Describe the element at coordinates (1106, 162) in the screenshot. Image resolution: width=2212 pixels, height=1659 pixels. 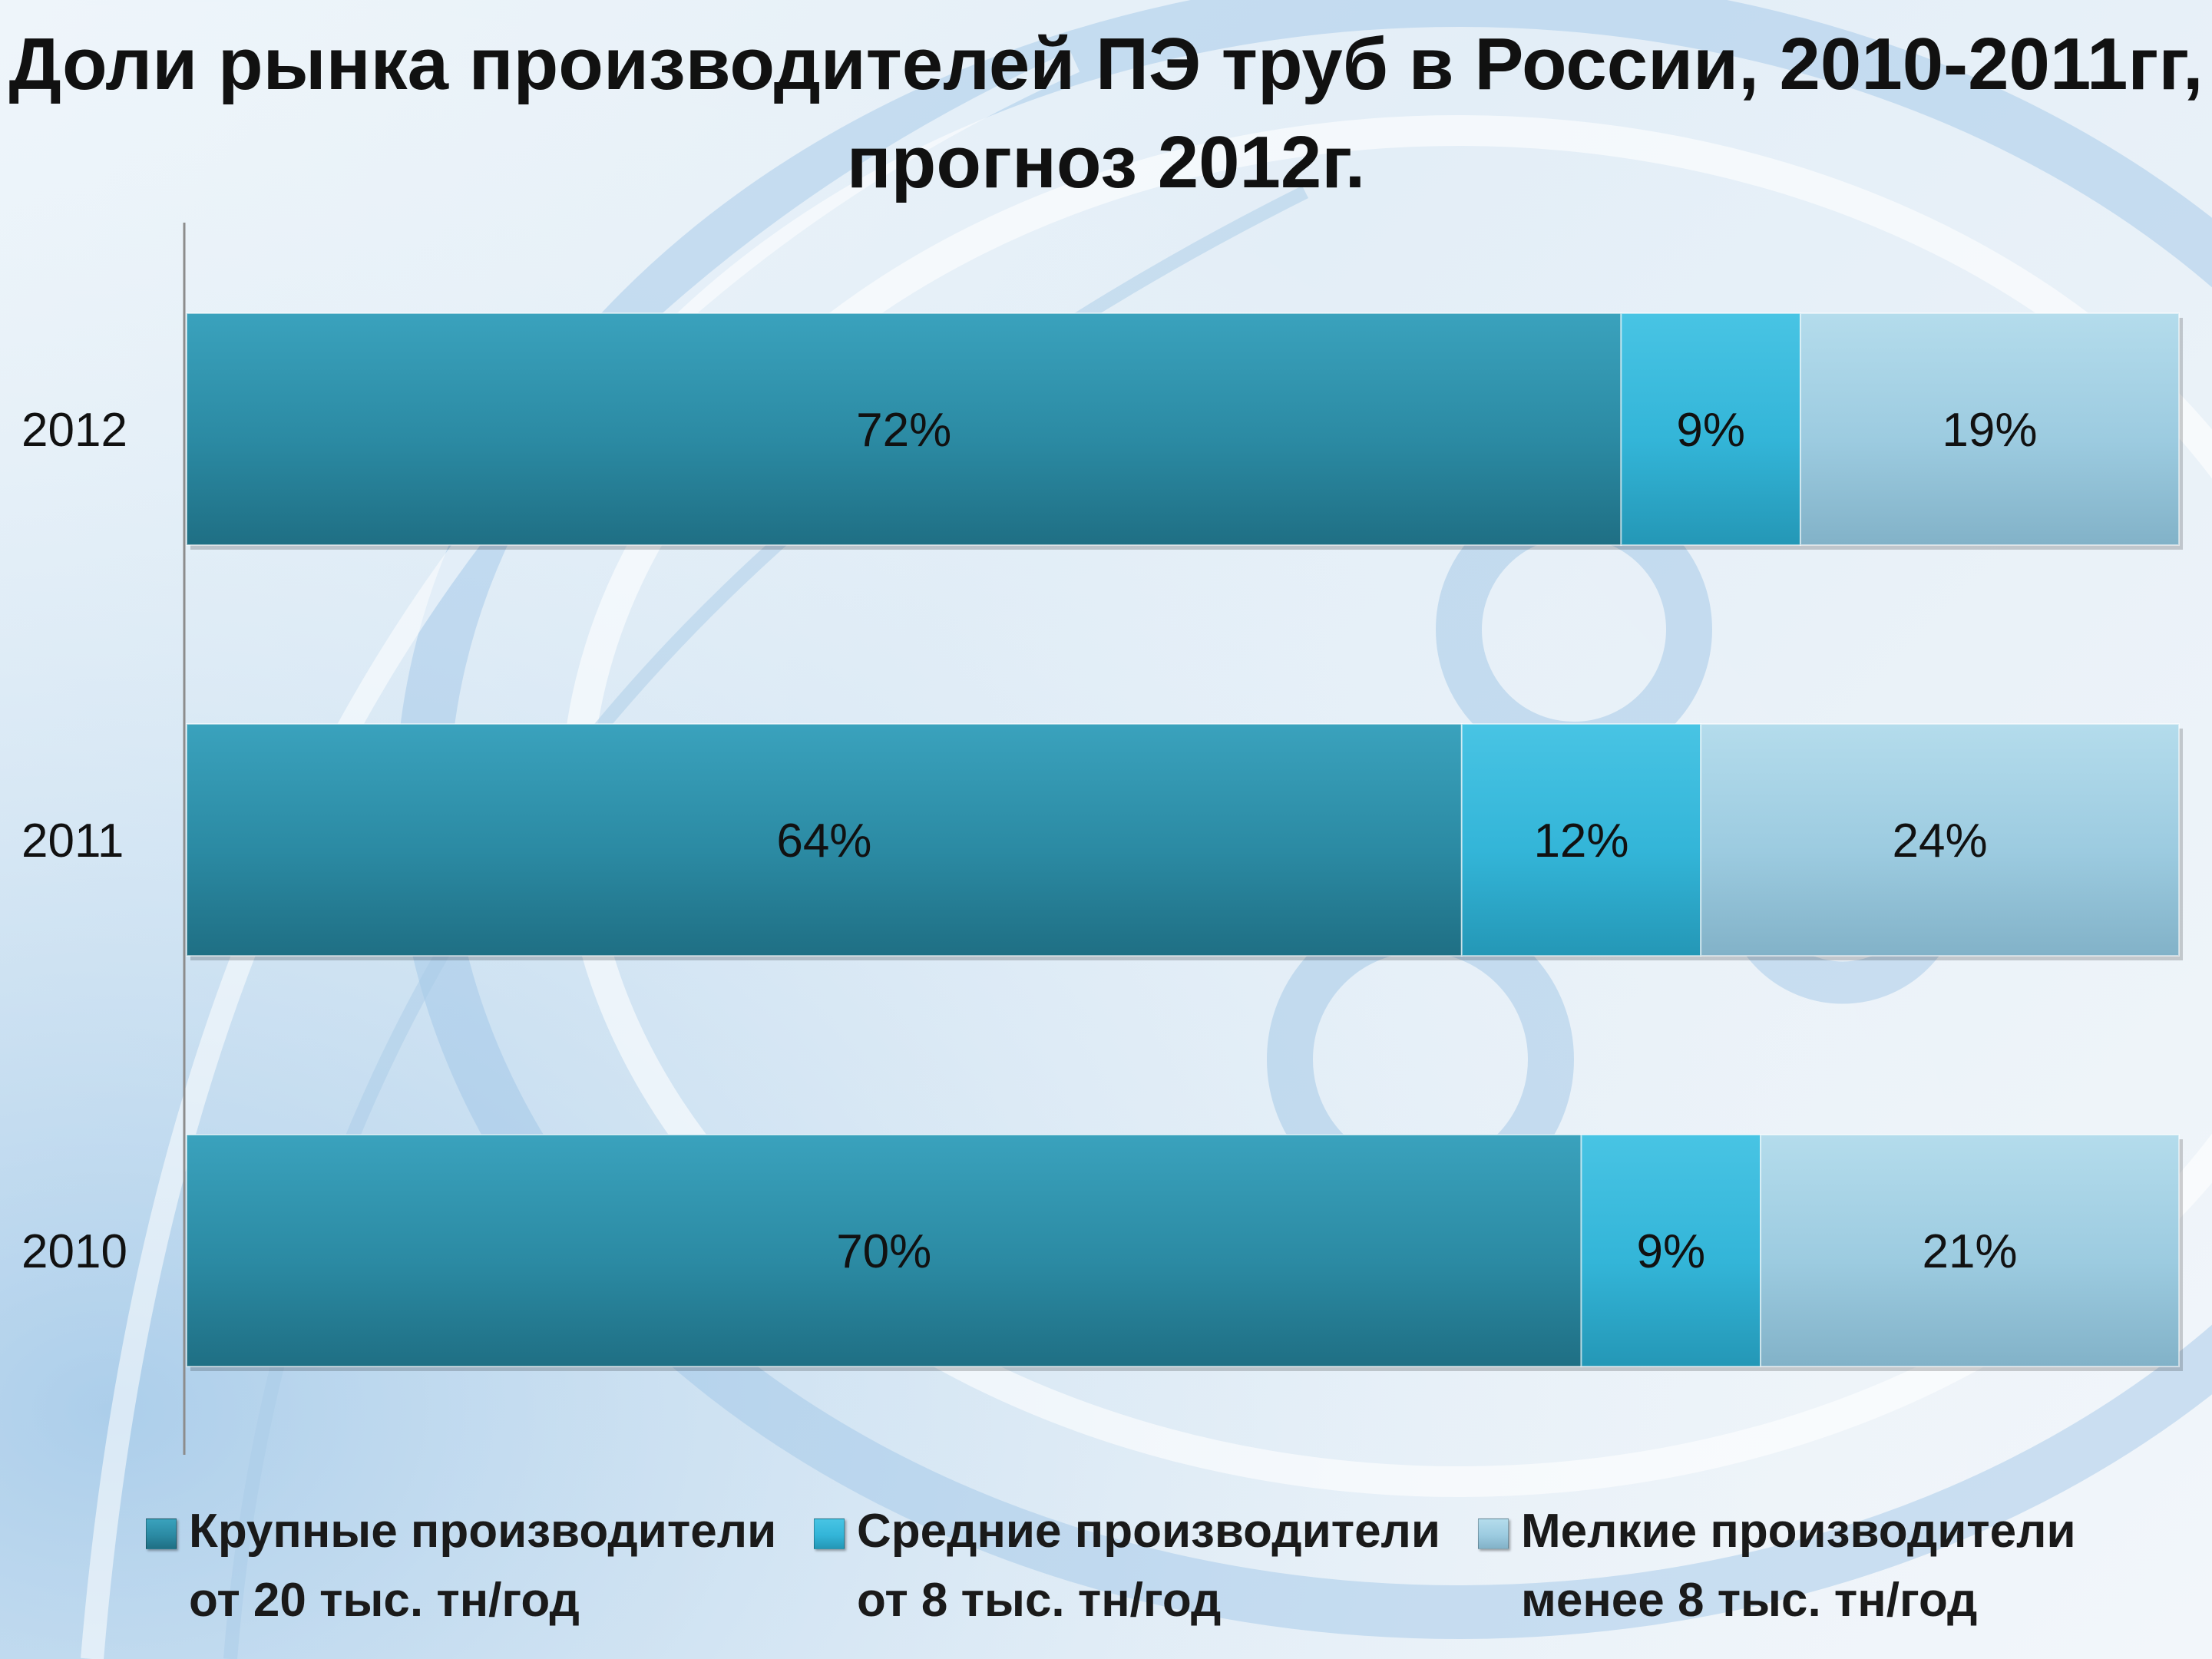
I see `chart-title-line-2: прогноз 2012г.` at that location.